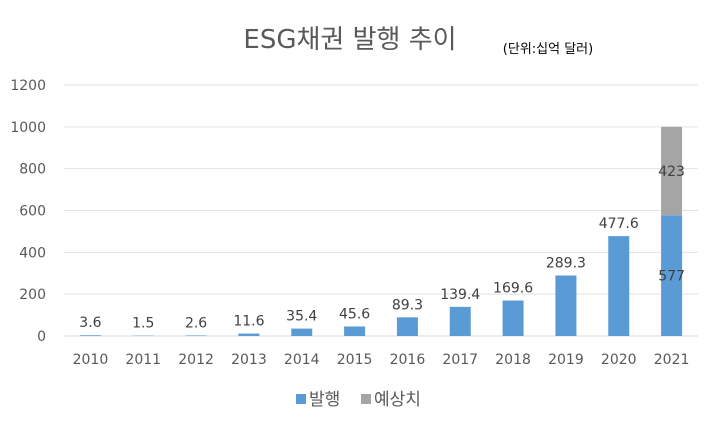 This screenshot has height=425, width=718. I want to click on bar-issuance-2019, so click(566, 305).